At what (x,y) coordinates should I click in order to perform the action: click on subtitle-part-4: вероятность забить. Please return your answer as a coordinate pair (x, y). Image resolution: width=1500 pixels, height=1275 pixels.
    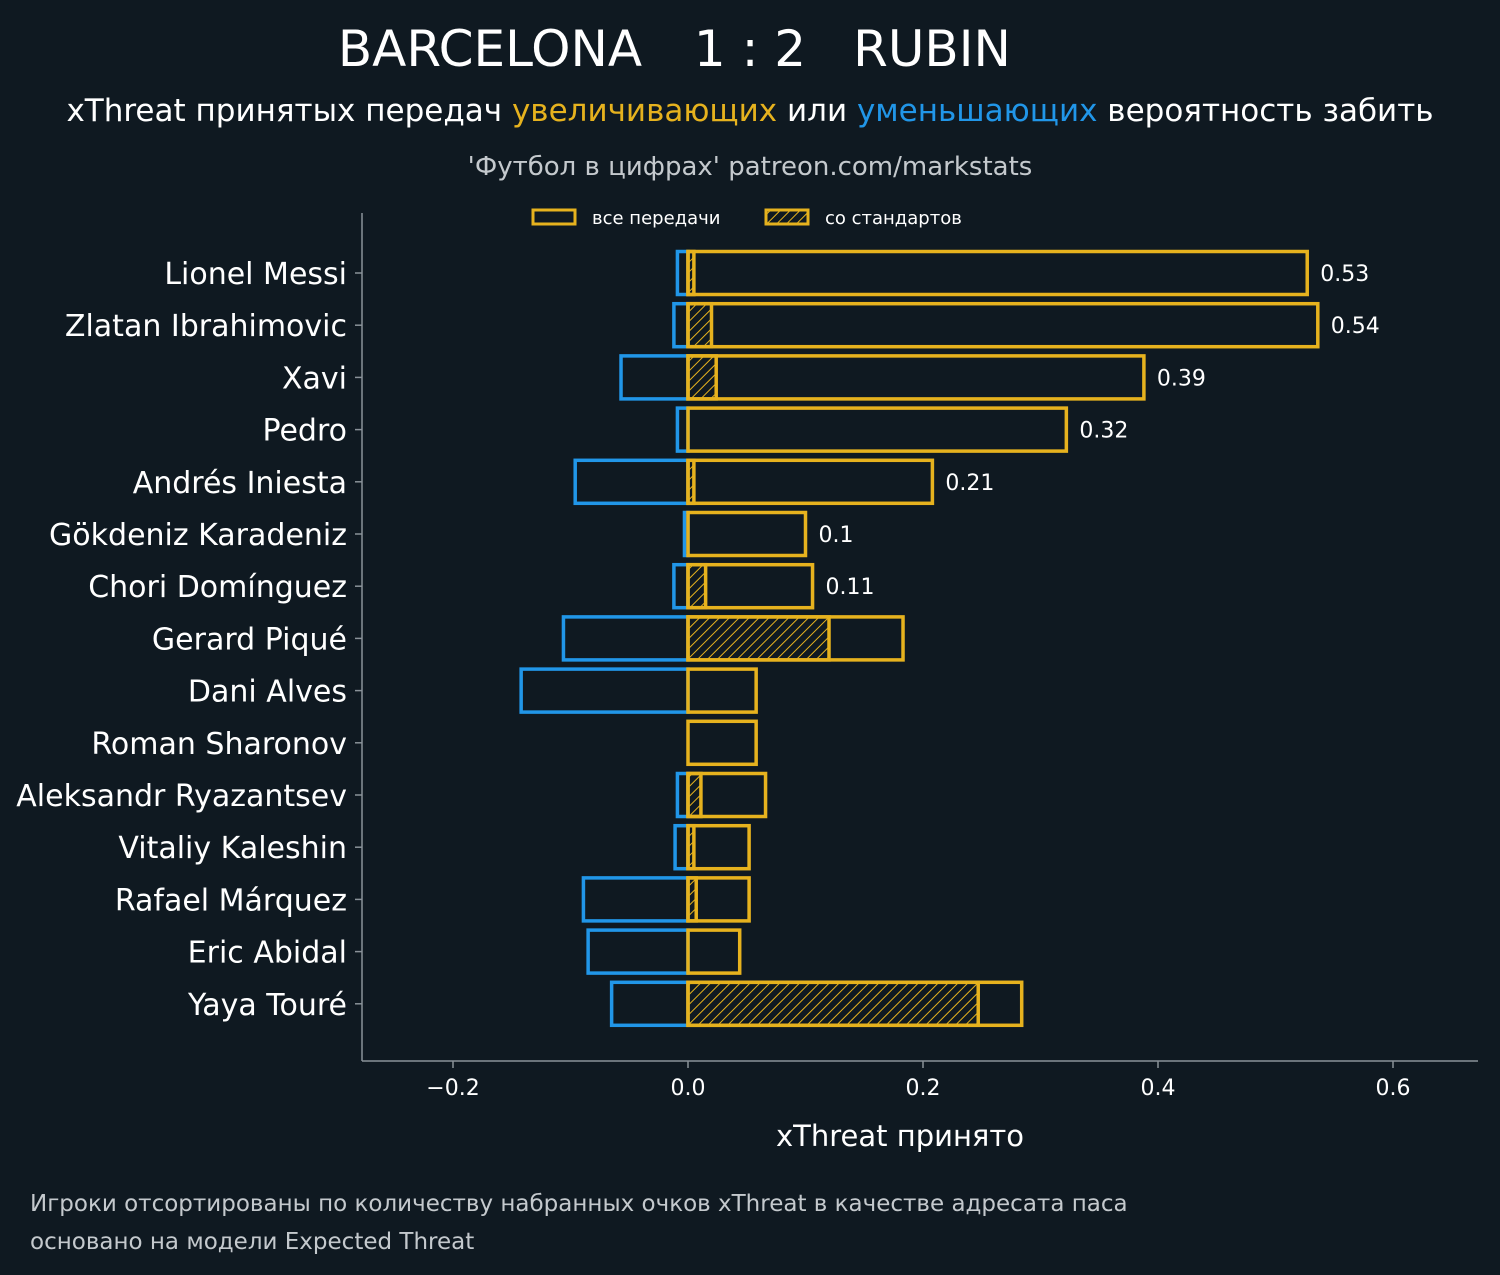
    Looking at the image, I should click on (1265, 111).